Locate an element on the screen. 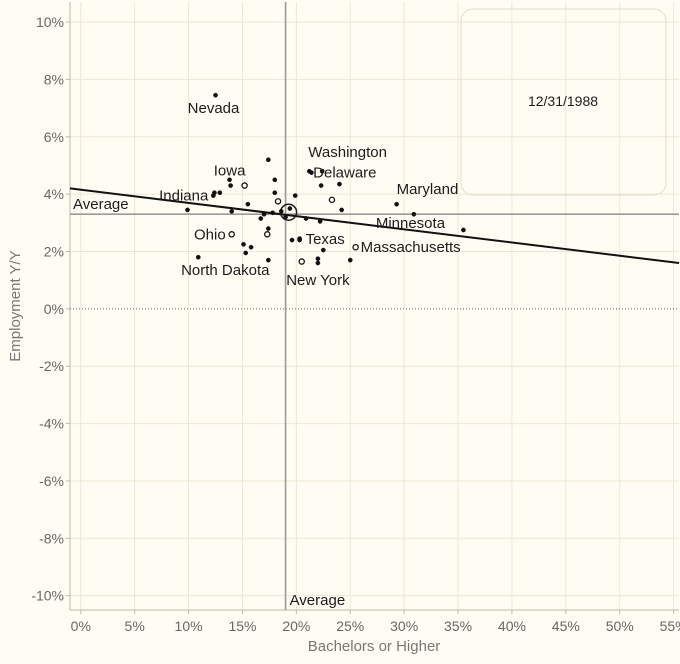  state-label: Texas is located at coordinates (325, 239).